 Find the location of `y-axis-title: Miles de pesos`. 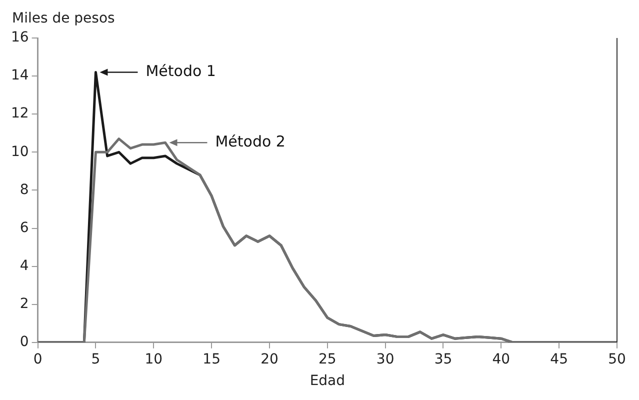

y-axis-title: Miles de pesos is located at coordinates (63, 18).